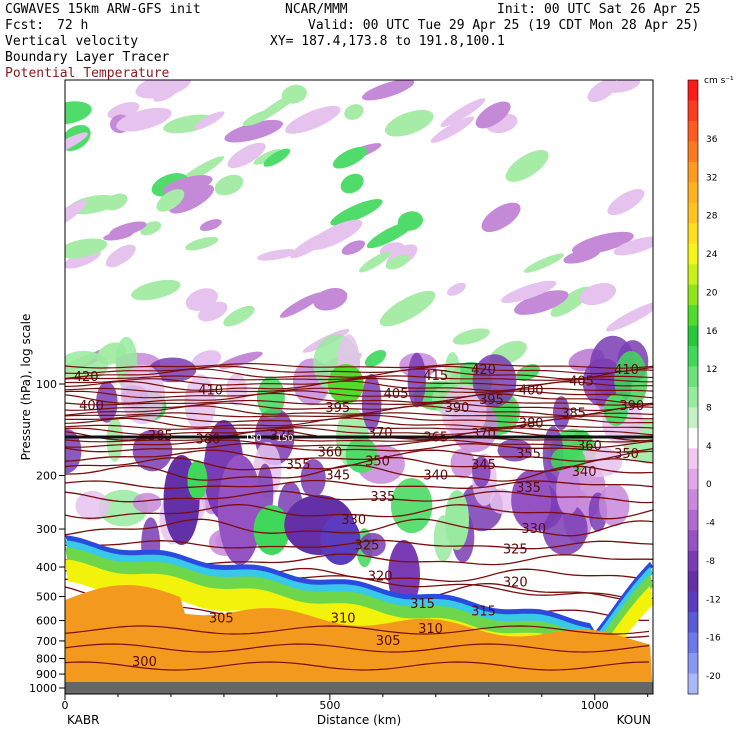 This screenshot has width=740, height=740. Describe the element at coordinates (329, 452) in the screenshot. I see `contour-label: 360` at that location.